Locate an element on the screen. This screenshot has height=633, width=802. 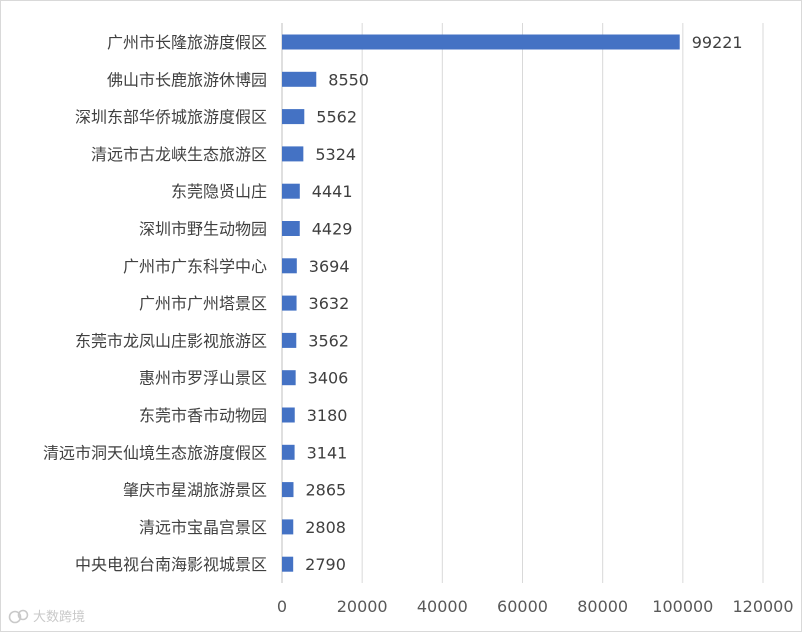
x-tick-label: 120000 is located at coordinates (762, 606).